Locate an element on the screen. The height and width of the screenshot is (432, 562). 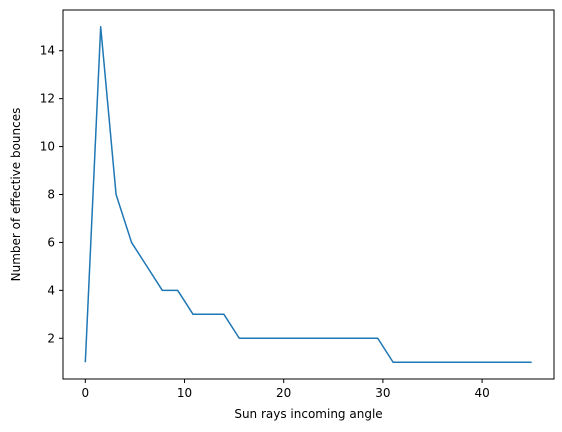
y-axis-label: Number of effective bounces is located at coordinates (16, 195).